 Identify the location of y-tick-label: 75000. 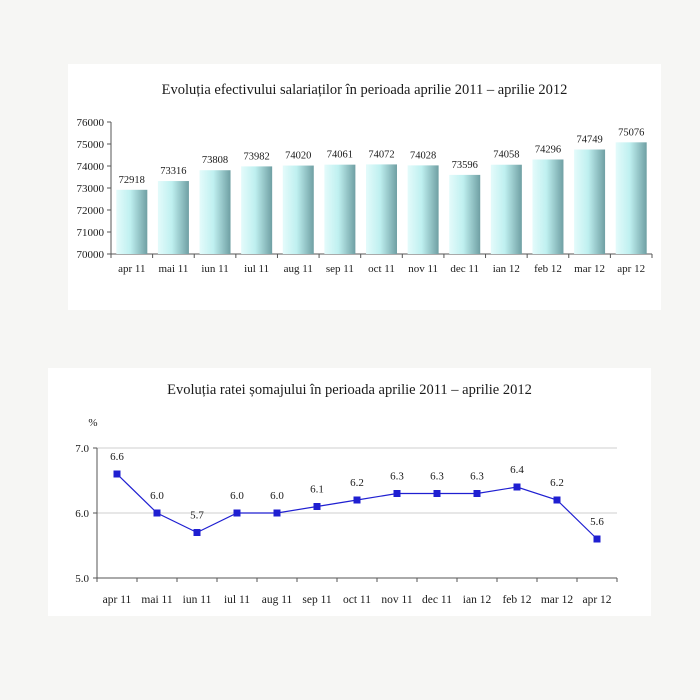
(91, 145).